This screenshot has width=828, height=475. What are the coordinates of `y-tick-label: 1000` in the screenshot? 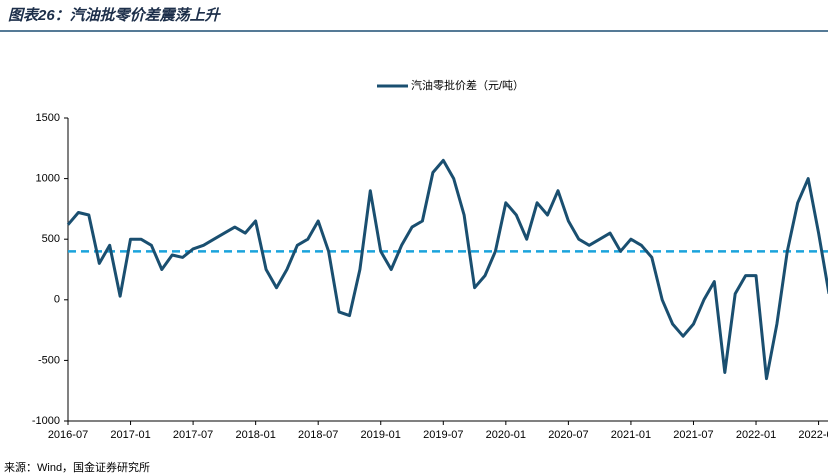 It's located at (48, 179).